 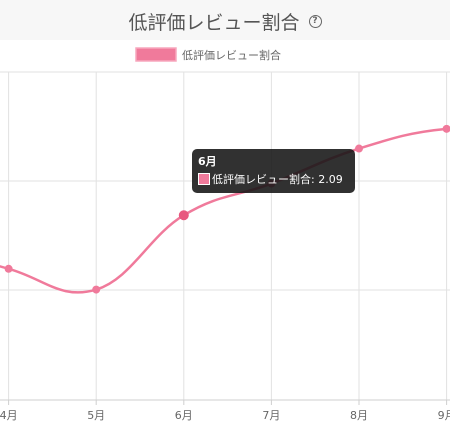 I want to click on tooltip-swatch, so click(x=204, y=179).